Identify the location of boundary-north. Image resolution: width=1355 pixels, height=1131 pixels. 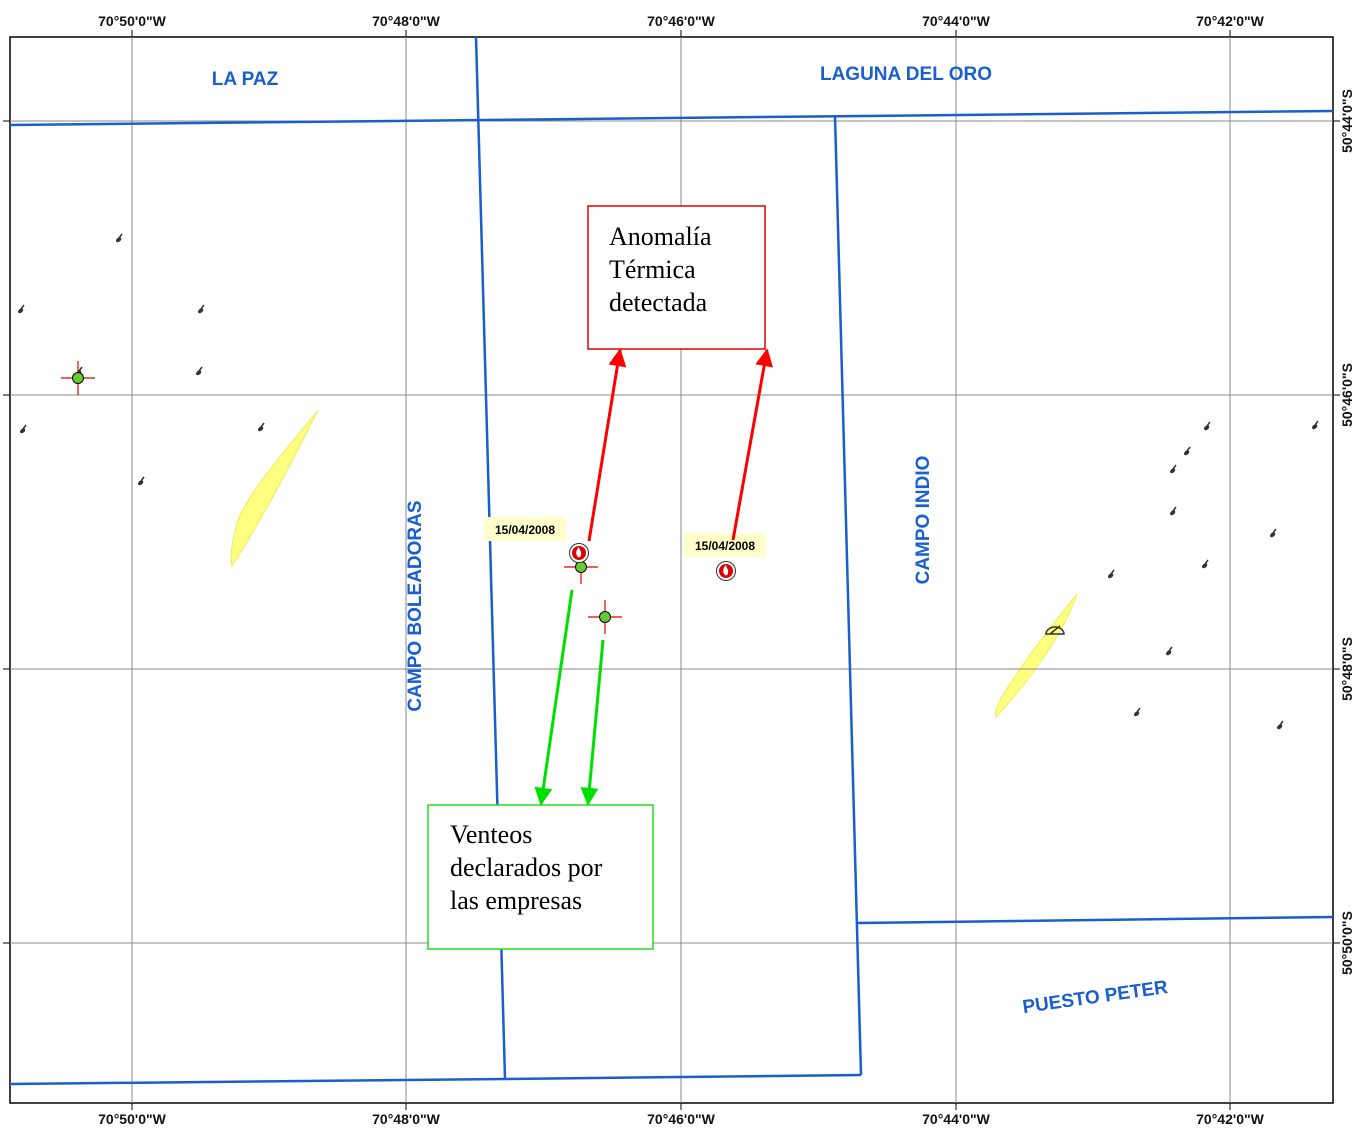
(671, 118).